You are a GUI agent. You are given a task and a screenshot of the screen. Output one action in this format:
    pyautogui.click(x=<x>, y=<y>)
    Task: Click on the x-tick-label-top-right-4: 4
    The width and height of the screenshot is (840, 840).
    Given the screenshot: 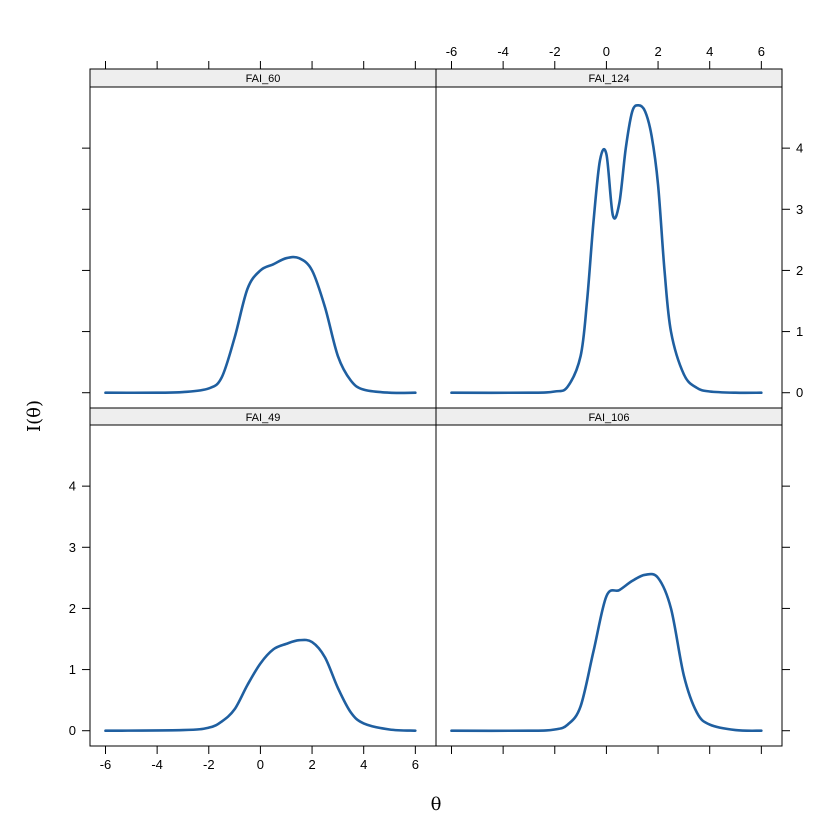 What is the action you would take?
    pyautogui.click(x=709, y=51)
    